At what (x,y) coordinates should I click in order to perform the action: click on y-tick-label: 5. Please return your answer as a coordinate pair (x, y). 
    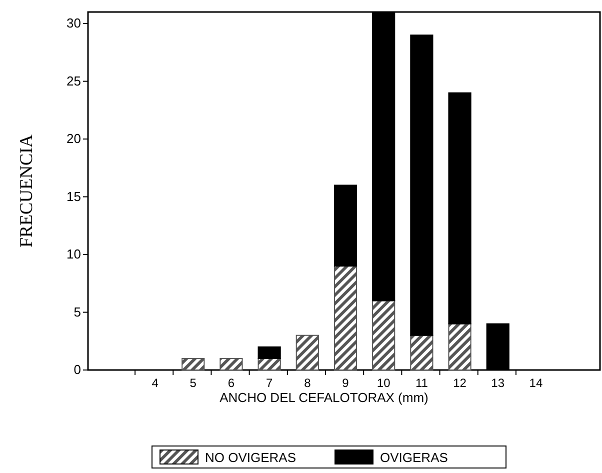
    Looking at the image, I should click on (77, 312).